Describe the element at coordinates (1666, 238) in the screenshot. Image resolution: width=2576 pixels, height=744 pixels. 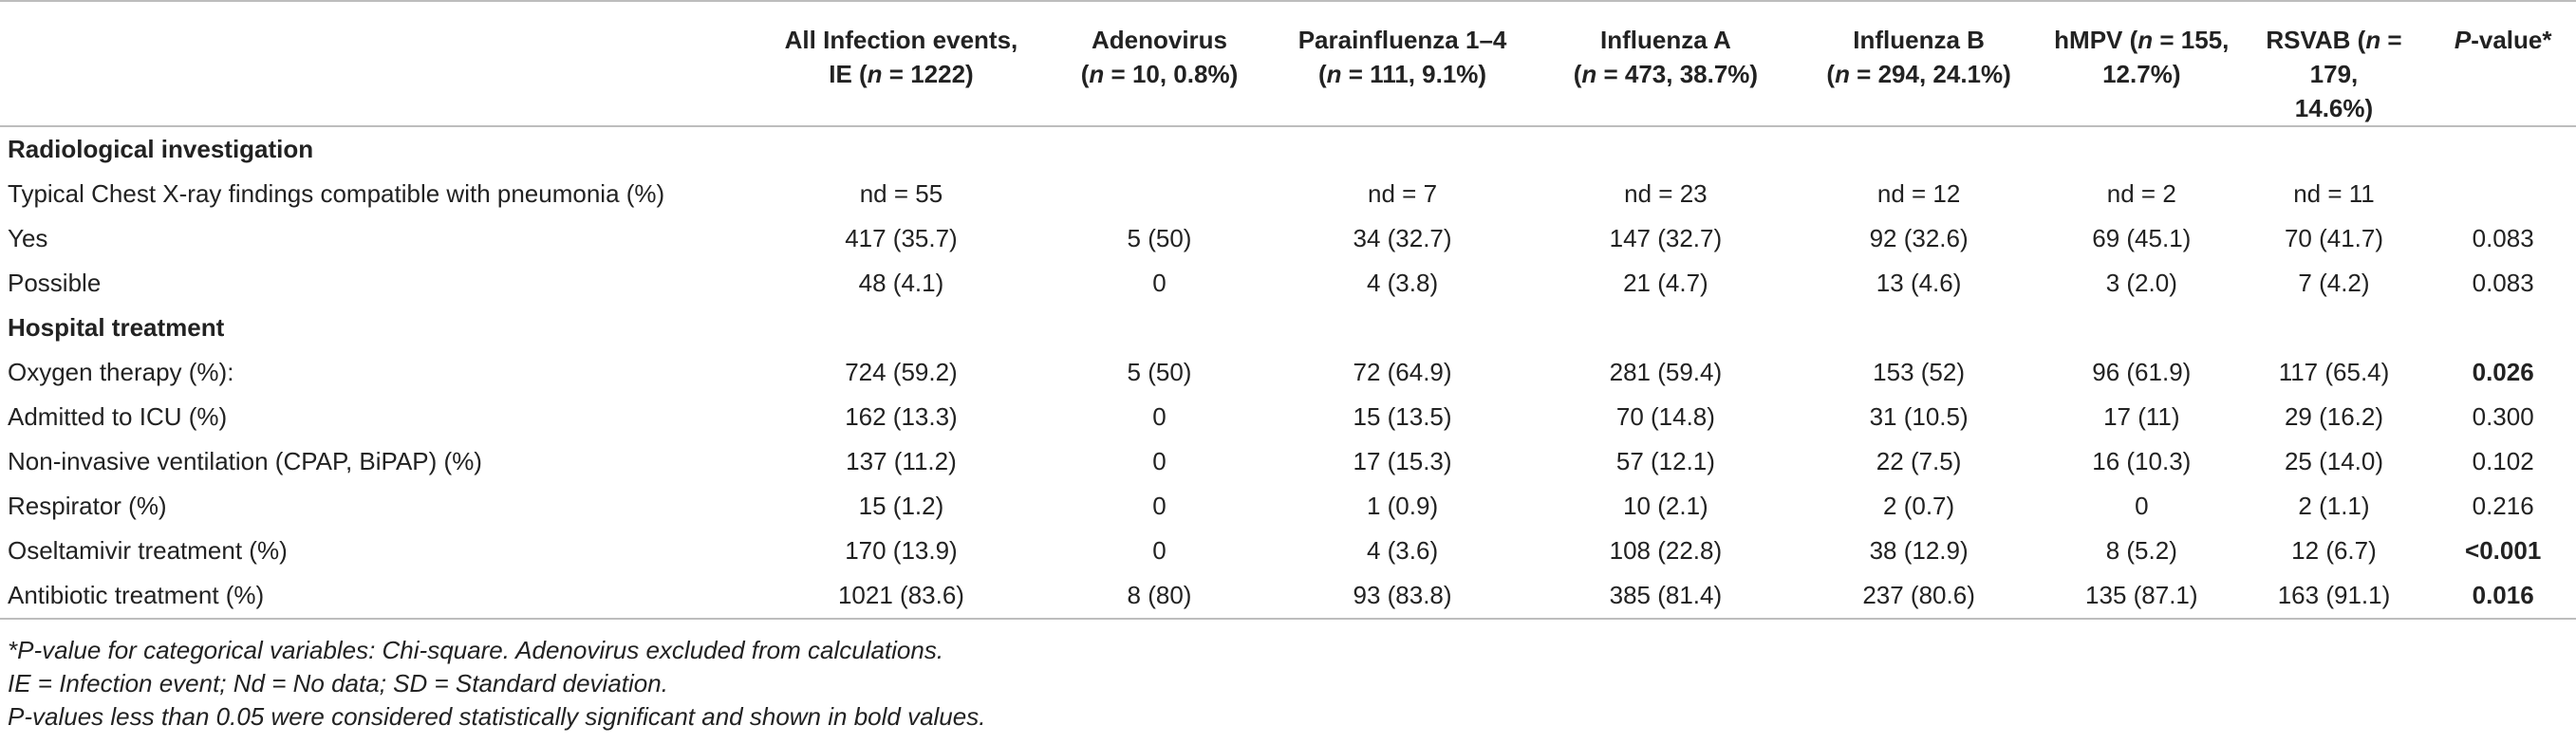
I see `table-cell: 147 (32.7)` at that location.